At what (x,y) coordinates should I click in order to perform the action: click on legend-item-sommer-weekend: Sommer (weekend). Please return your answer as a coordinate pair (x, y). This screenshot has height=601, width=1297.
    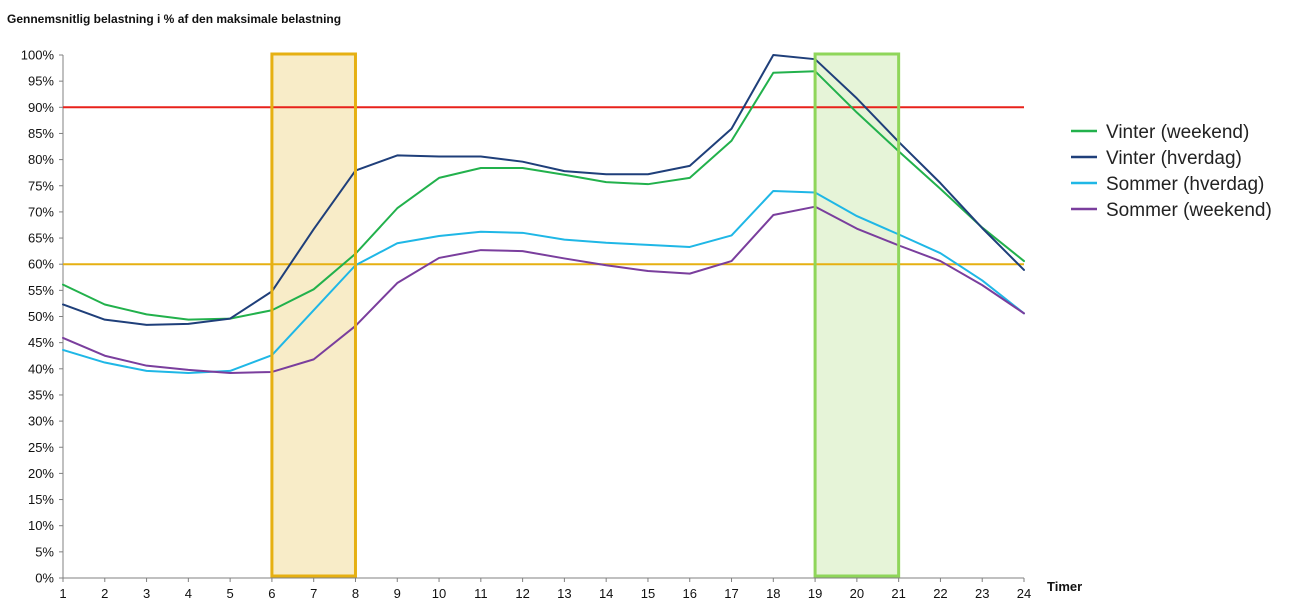
    Looking at the image, I should click on (1171, 210).